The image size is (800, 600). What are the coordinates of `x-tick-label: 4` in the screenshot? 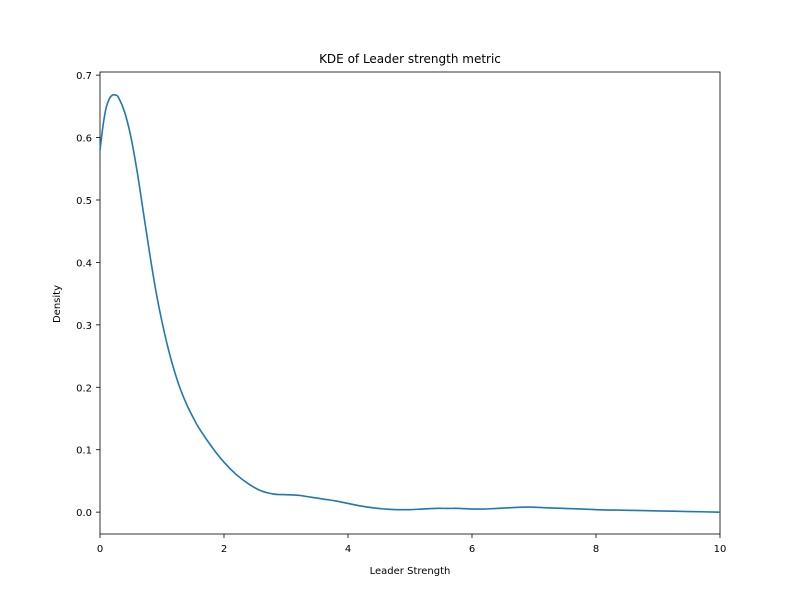 It's located at (348, 549).